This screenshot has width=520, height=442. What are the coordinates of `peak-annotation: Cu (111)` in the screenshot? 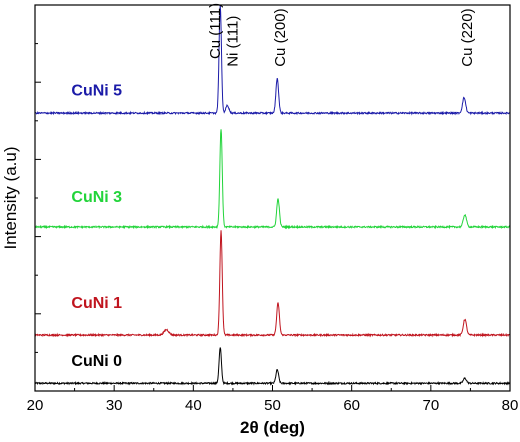 It's located at (215, 31).